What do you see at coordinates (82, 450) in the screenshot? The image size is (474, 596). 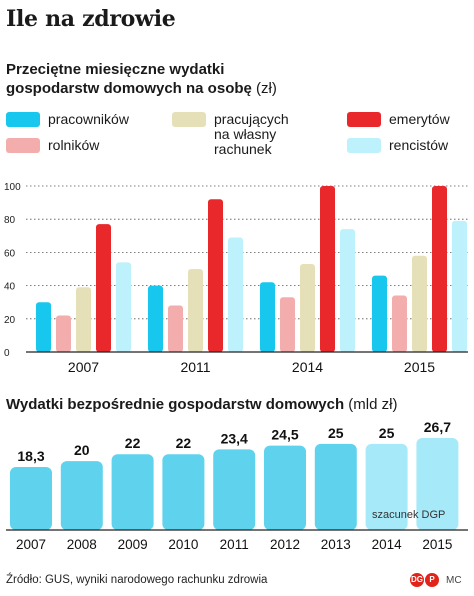 I see `data-label: 20` at bounding box center [82, 450].